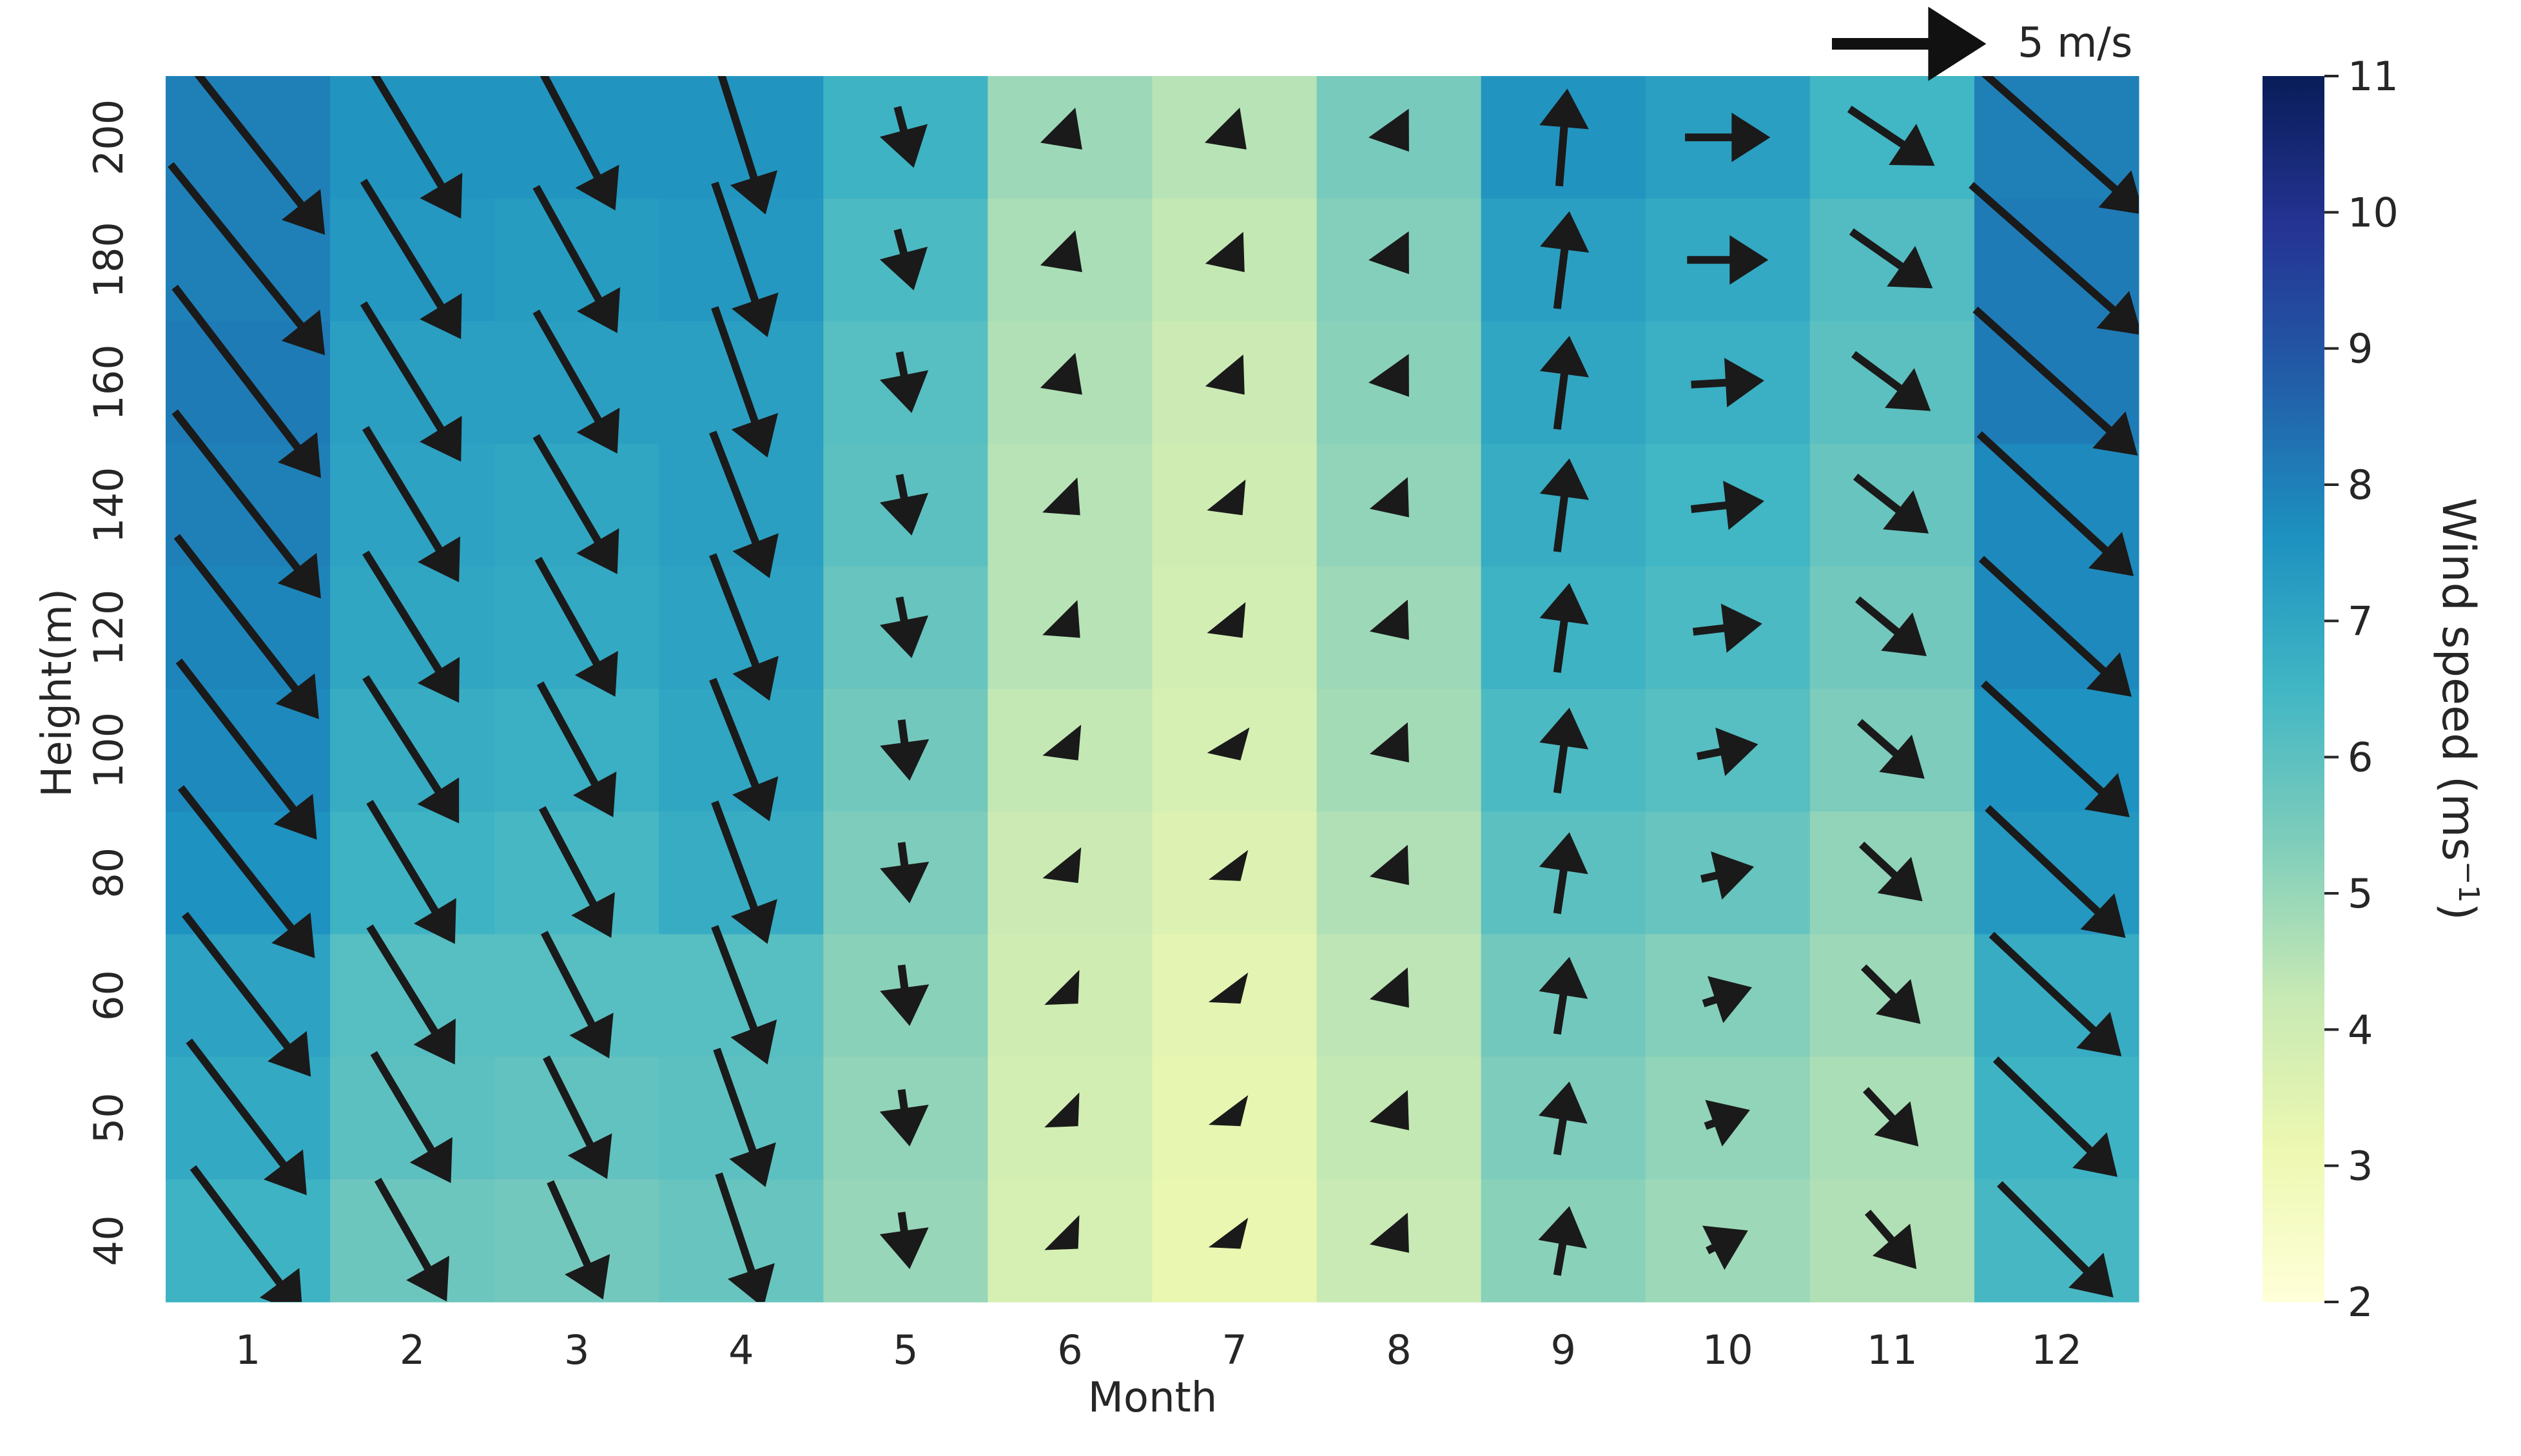 Image resolution: width=2521 pixels, height=1456 pixels. Describe the element at coordinates (108, 137) in the screenshot. I see `y-tick-label: 200` at that location.